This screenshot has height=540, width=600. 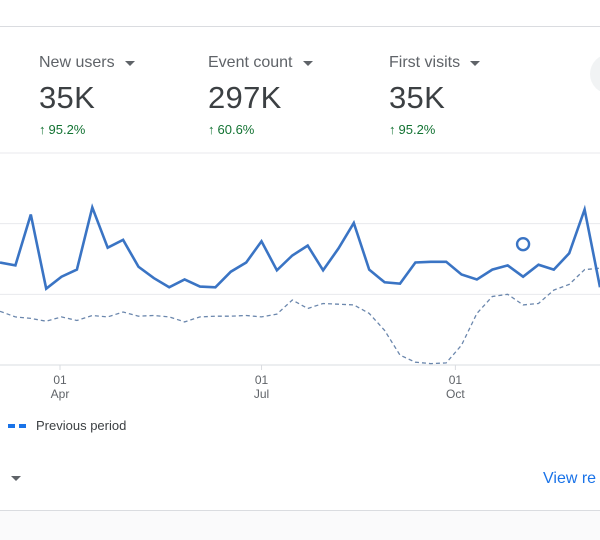 What do you see at coordinates (60, 380) in the screenshot?
I see `x-tick-label-day: 01` at bounding box center [60, 380].